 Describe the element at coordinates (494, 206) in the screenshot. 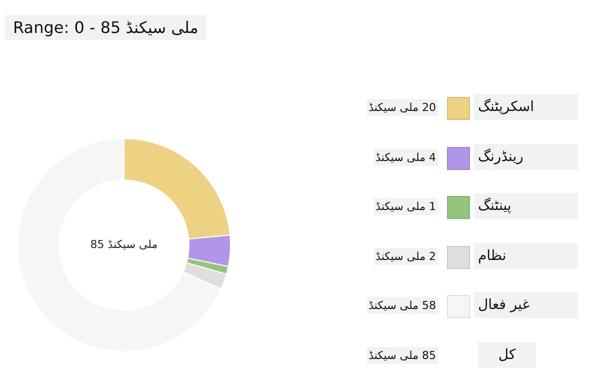

I see `legend-label: پینٹنگ` at that location.